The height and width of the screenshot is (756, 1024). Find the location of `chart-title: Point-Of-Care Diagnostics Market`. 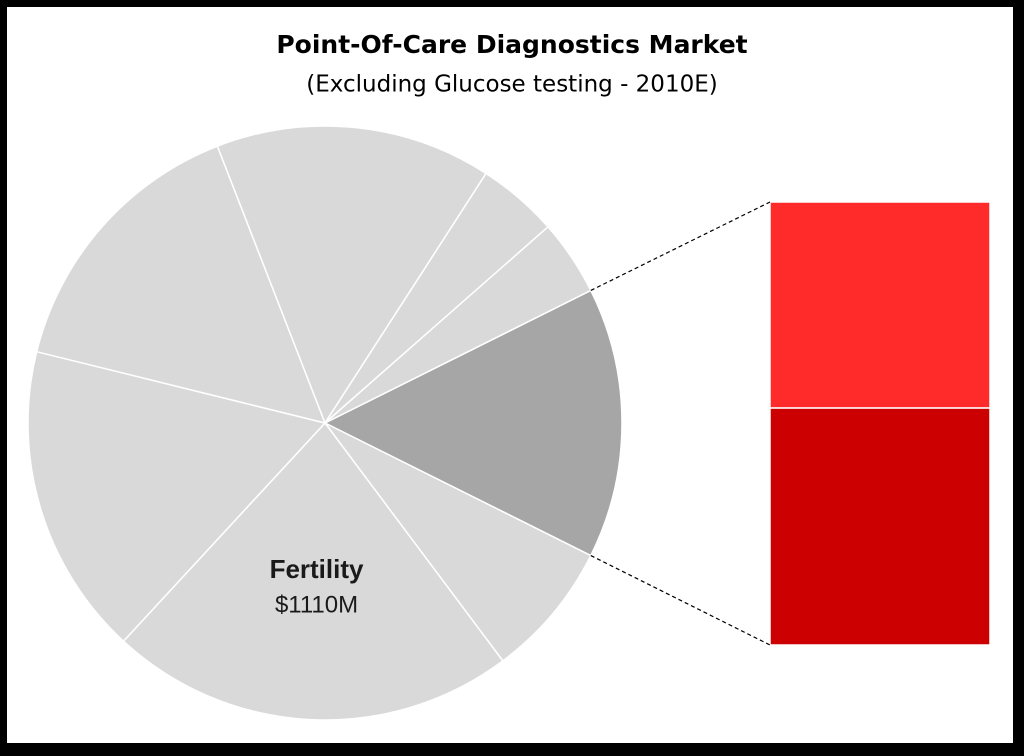

chart-title: Point-Of-Care Diagnostics Market is located at coordinates (511, 44).